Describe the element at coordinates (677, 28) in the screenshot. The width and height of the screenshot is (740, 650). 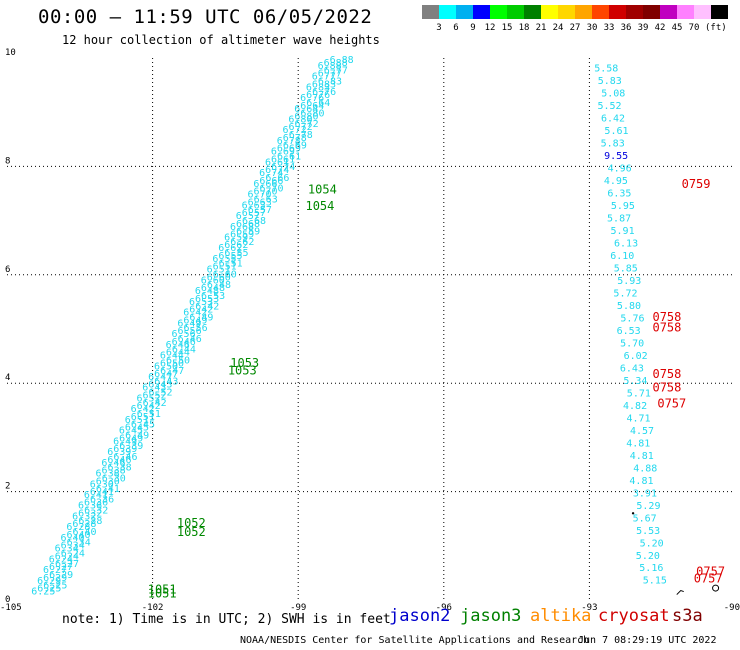
I see `legend-label: 45` at that location.